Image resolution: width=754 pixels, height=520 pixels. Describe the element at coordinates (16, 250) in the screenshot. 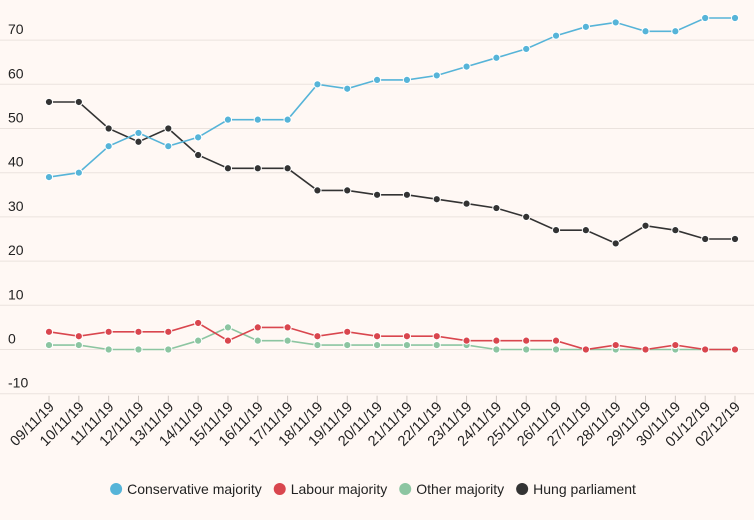

I see `y-tick-label: 20` at that location.